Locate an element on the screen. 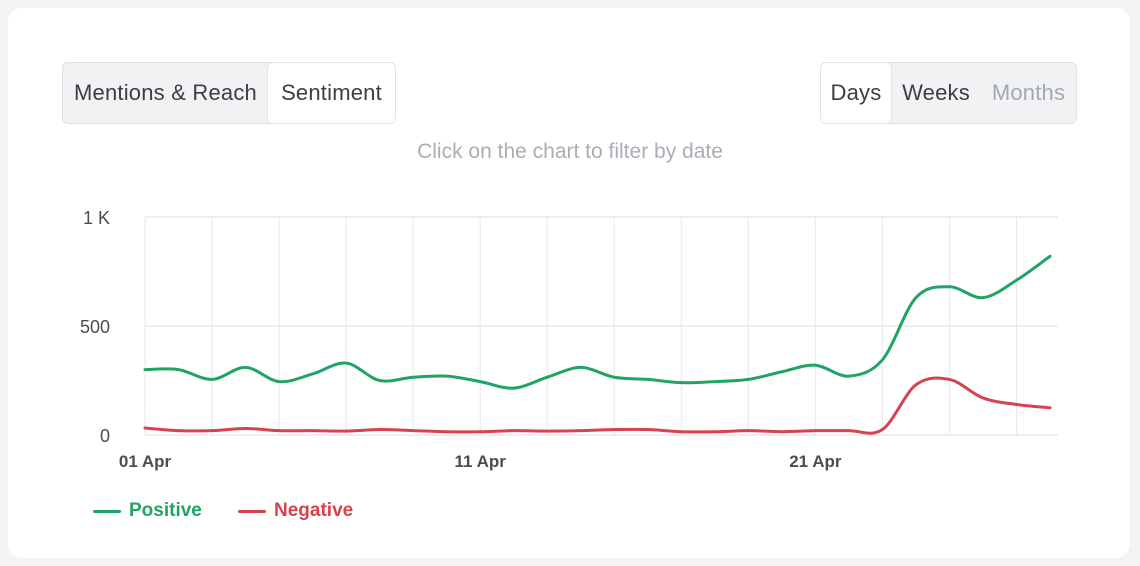 The image size is (1140, 566). tab-weeks: Weeks is located at coordinates (936, 92).